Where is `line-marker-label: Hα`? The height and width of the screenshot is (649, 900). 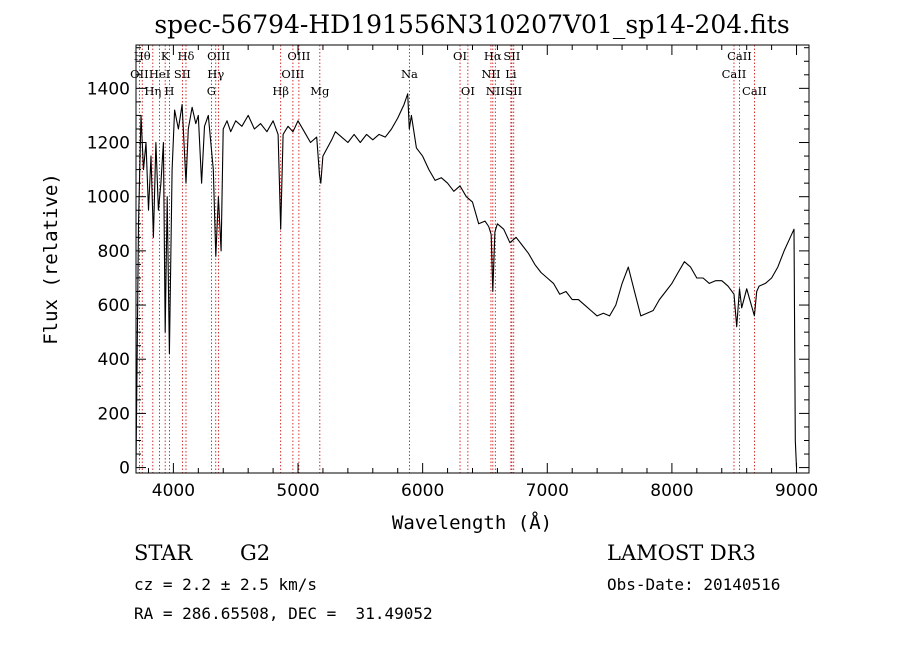
line-marker-label: Hα is located at coordinates (493, 56).